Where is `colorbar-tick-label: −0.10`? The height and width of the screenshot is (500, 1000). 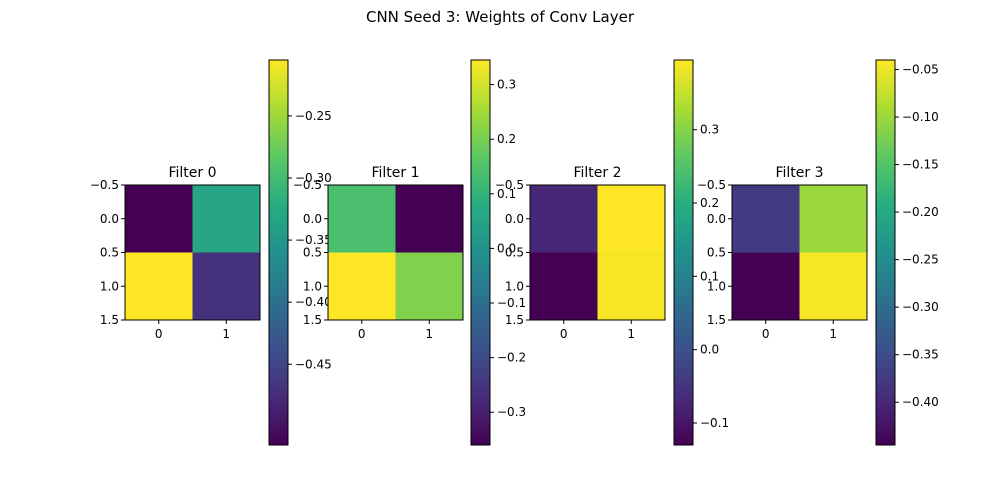
colorbar-tick-label: −0.10 is located at coordinates (920, 117).